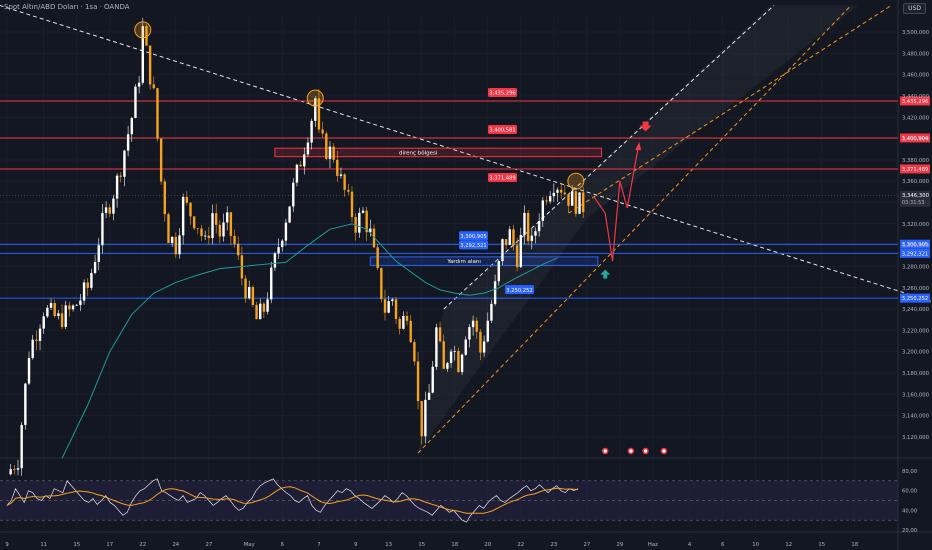 The height and width of the screenshot is (550, 932). Describe the element at coordinates (645, 126) in the screenshot. I see `down-arrow-icon` at that location.